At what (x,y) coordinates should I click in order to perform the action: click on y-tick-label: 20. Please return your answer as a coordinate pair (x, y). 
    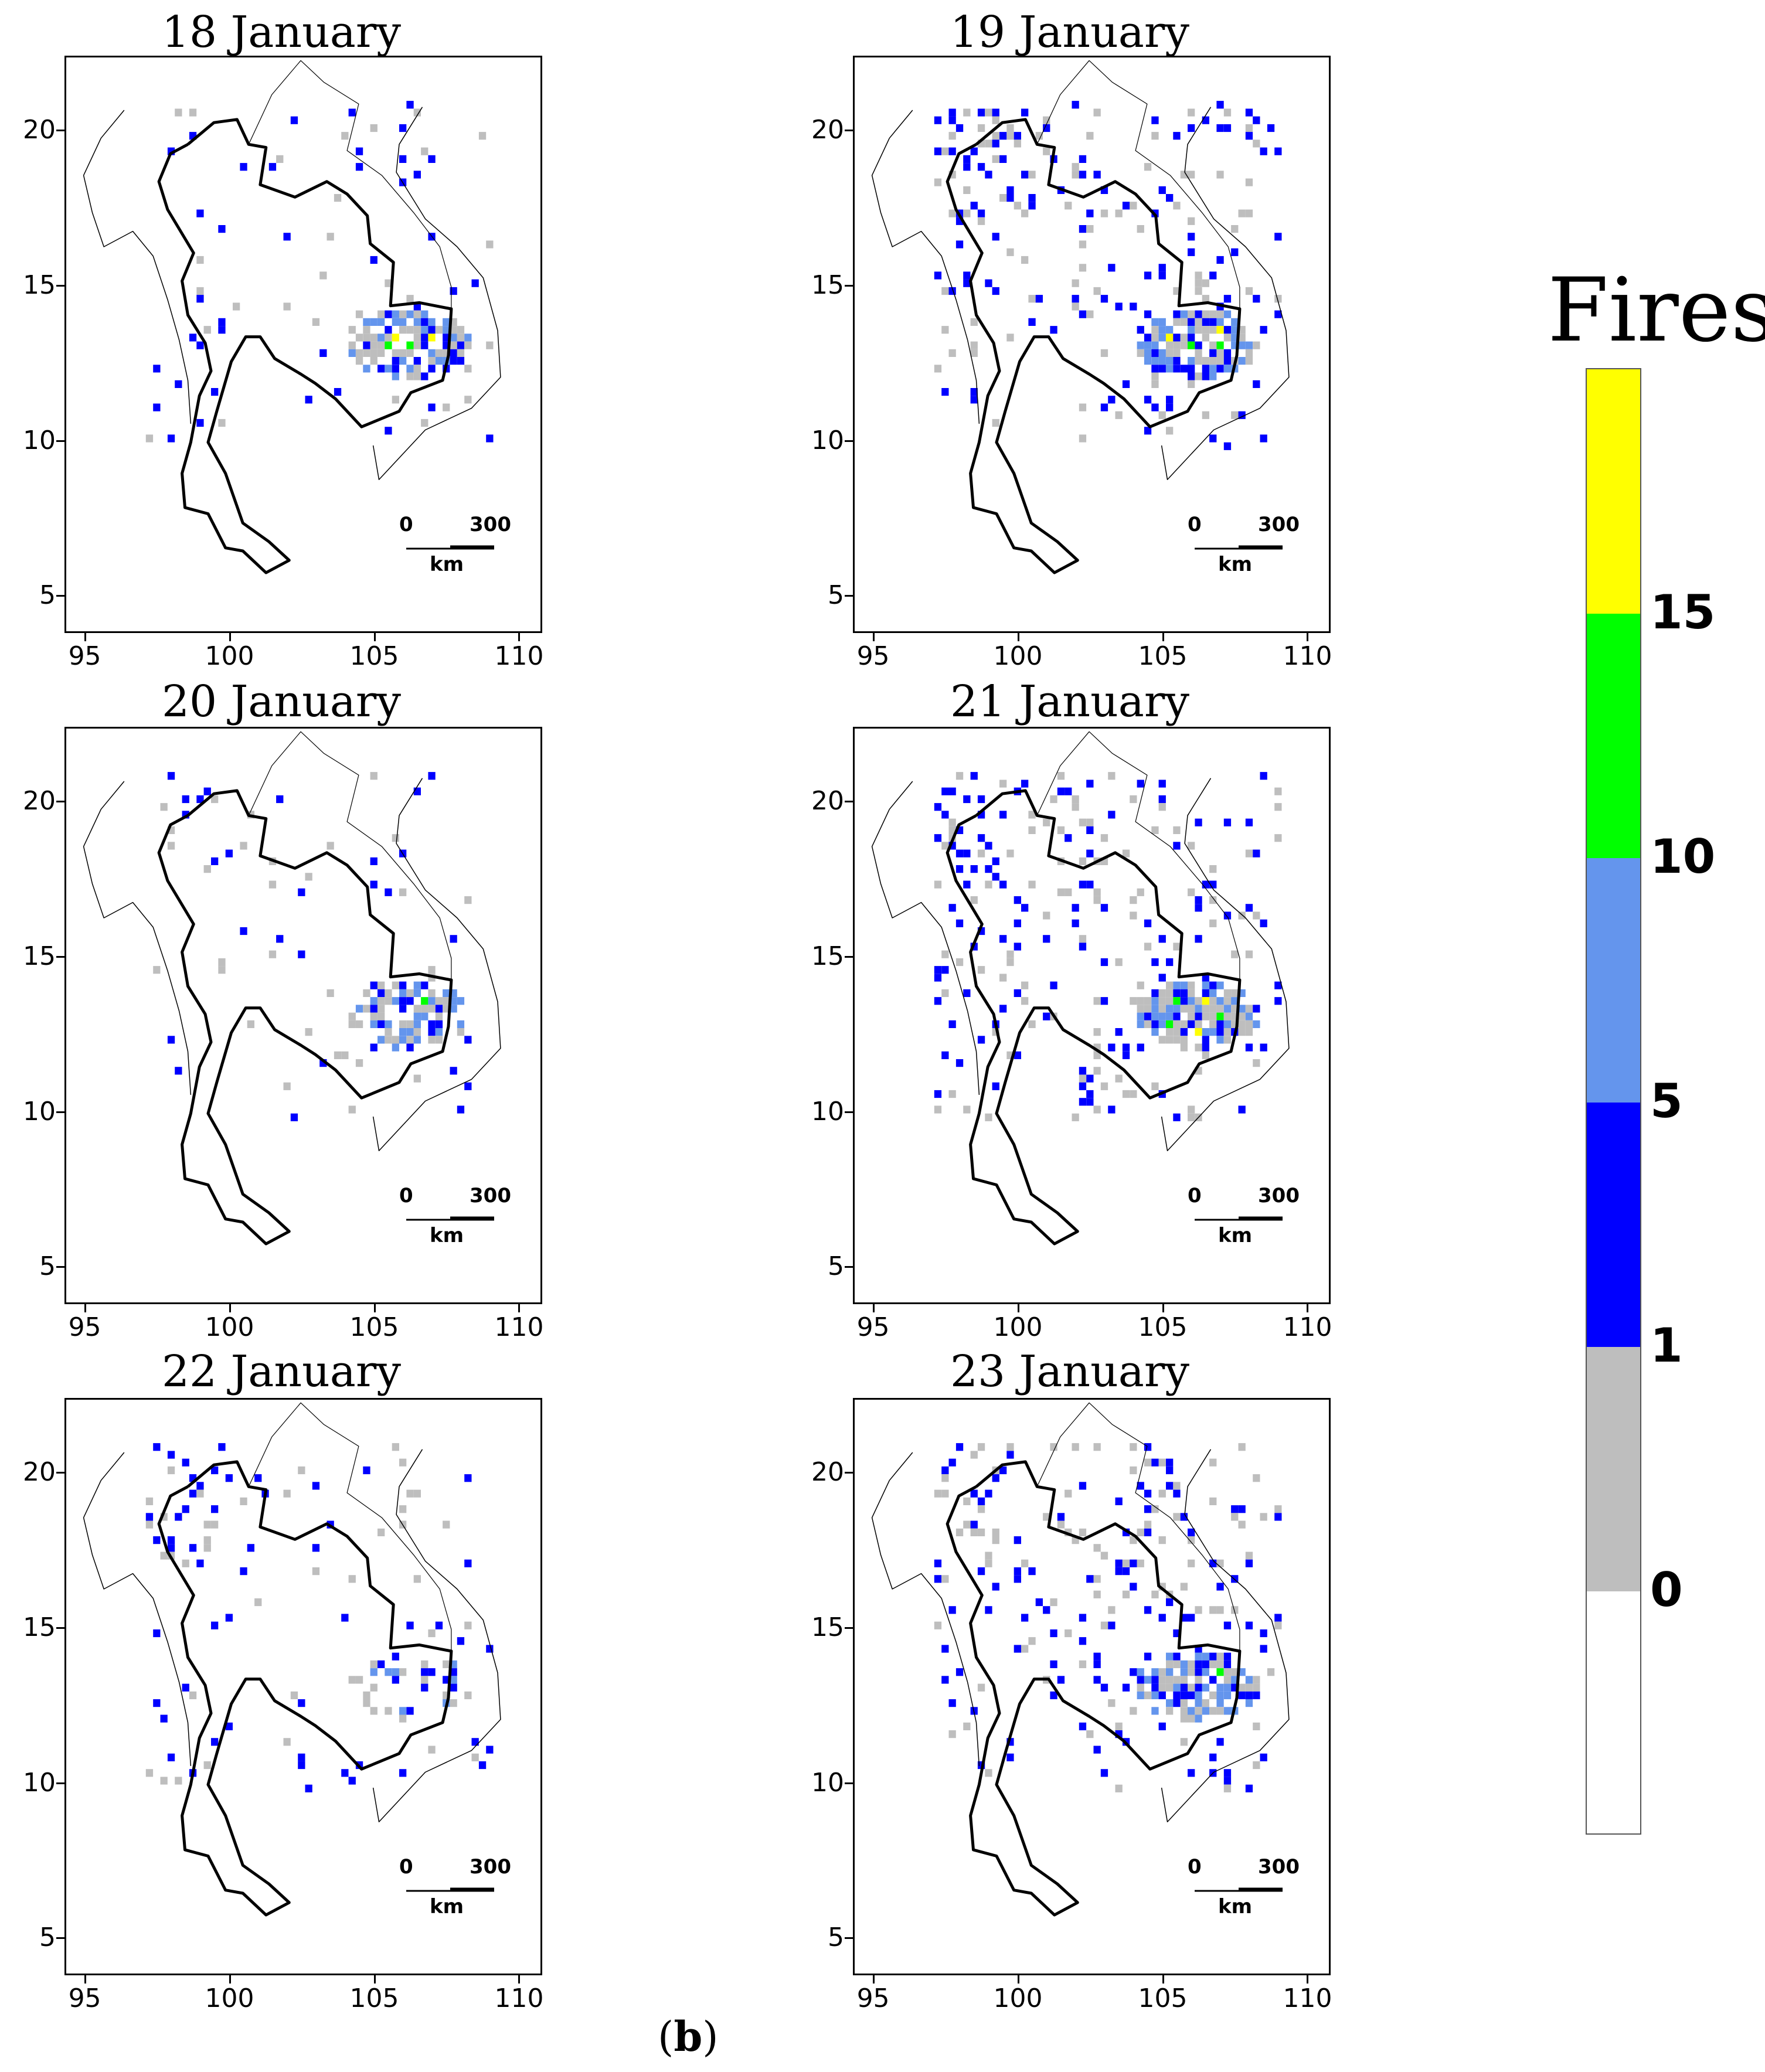
    Looking at the image, I should click on (827, 130).